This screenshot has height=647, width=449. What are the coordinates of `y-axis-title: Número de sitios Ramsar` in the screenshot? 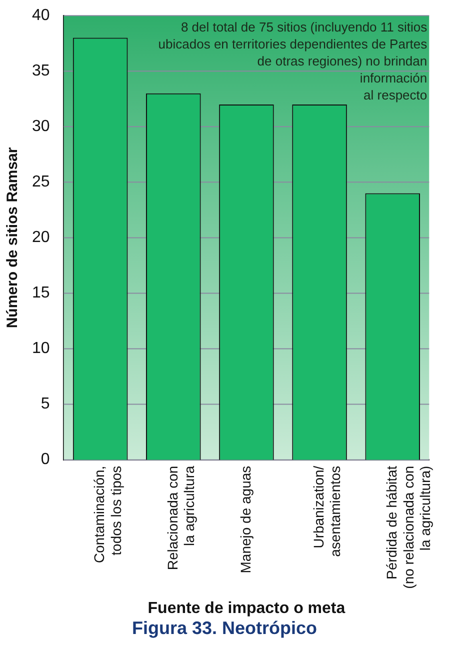 It's located at (13, 237).